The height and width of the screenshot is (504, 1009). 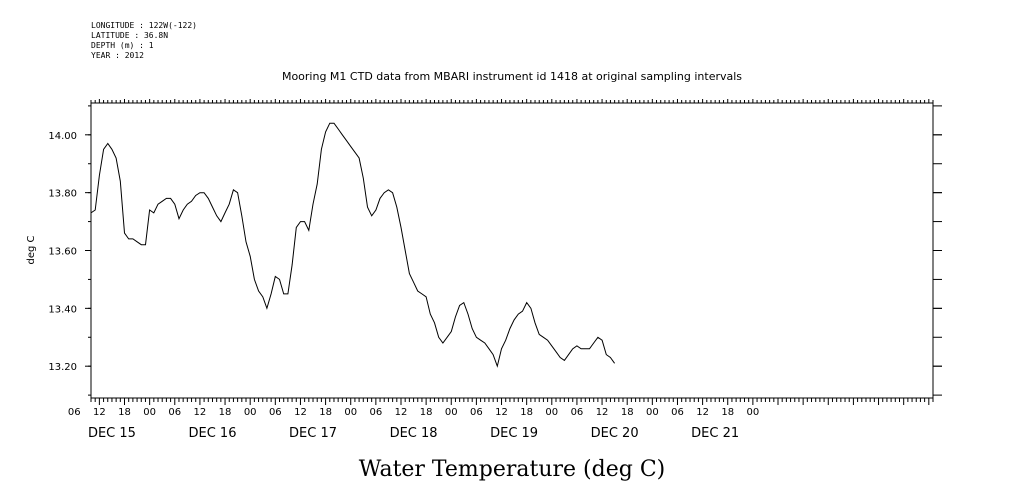 What do you see at coordinates (62, 367) in the screenshot?
I see `y-tick-label: 13.20` at bounding box center [62, 367].